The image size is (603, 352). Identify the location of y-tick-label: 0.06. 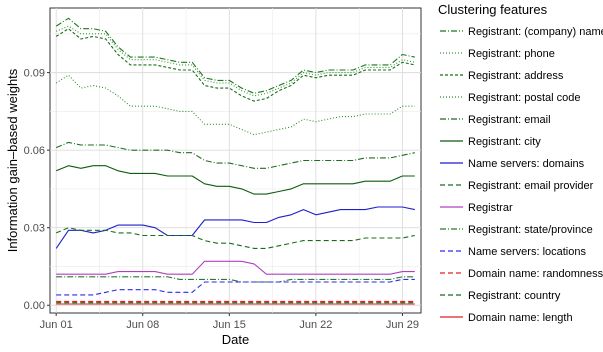
(34, 151).